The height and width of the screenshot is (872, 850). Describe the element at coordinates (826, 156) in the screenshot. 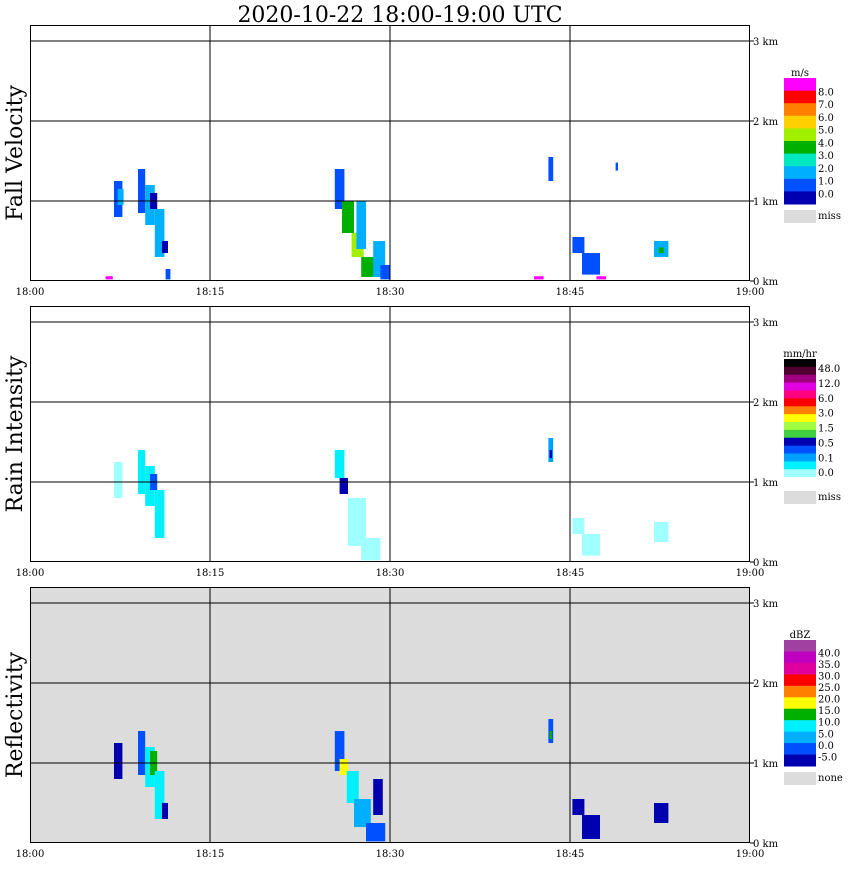

I see `legend-label: 3.0` at that location.